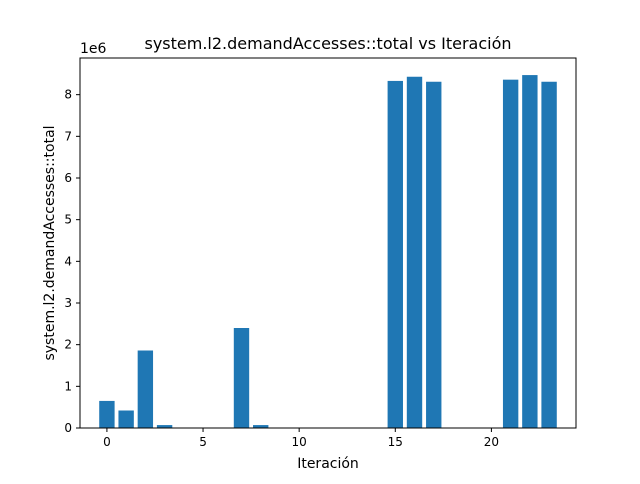 This screenshot has height=484, width=640. What do you see at coordinates (68, 261) in the screenshot?
I see `y-tick-label-4: 4` at bounding box center [68, 261].